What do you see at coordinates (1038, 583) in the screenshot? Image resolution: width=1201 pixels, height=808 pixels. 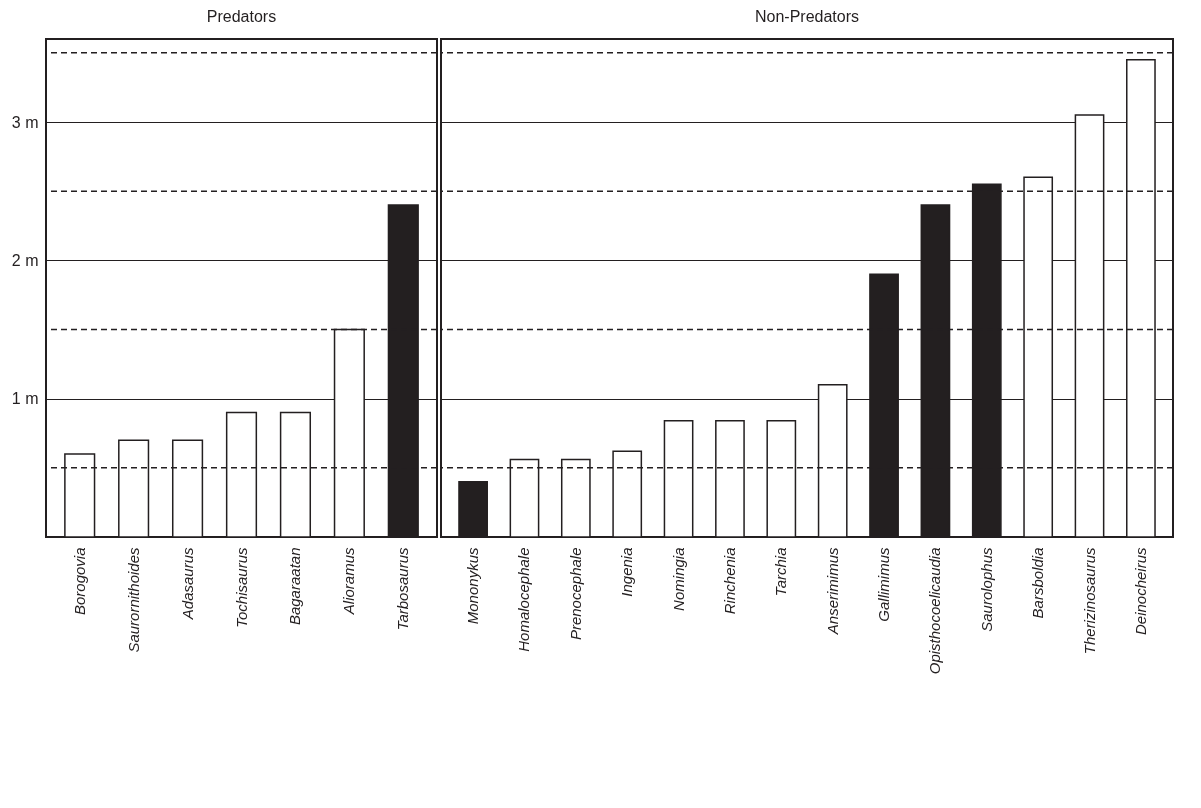 I see `x-tick-label: Barsboldia` at bounding box center [1038, 583].